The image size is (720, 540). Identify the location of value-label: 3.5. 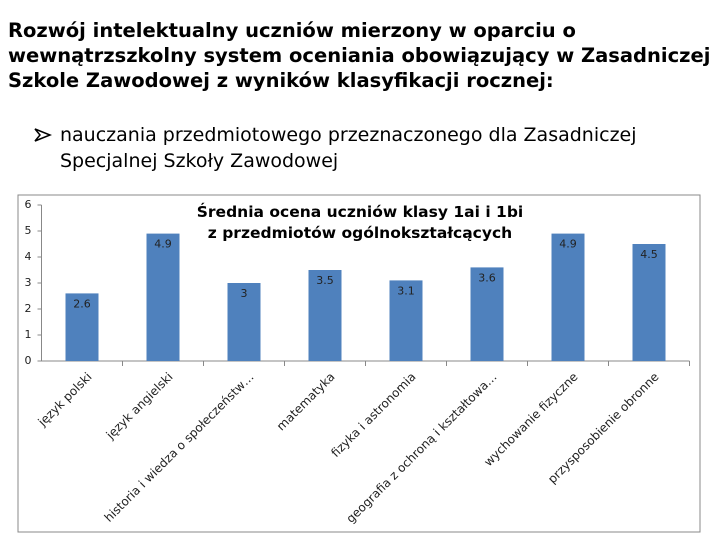
(325, 280).